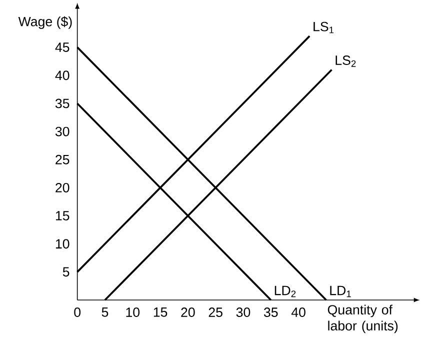  What do you see at coordinates (285, 292) in the screenshot?
I see `series-label: LD$_{2}$` at bounding box center [285, 292].